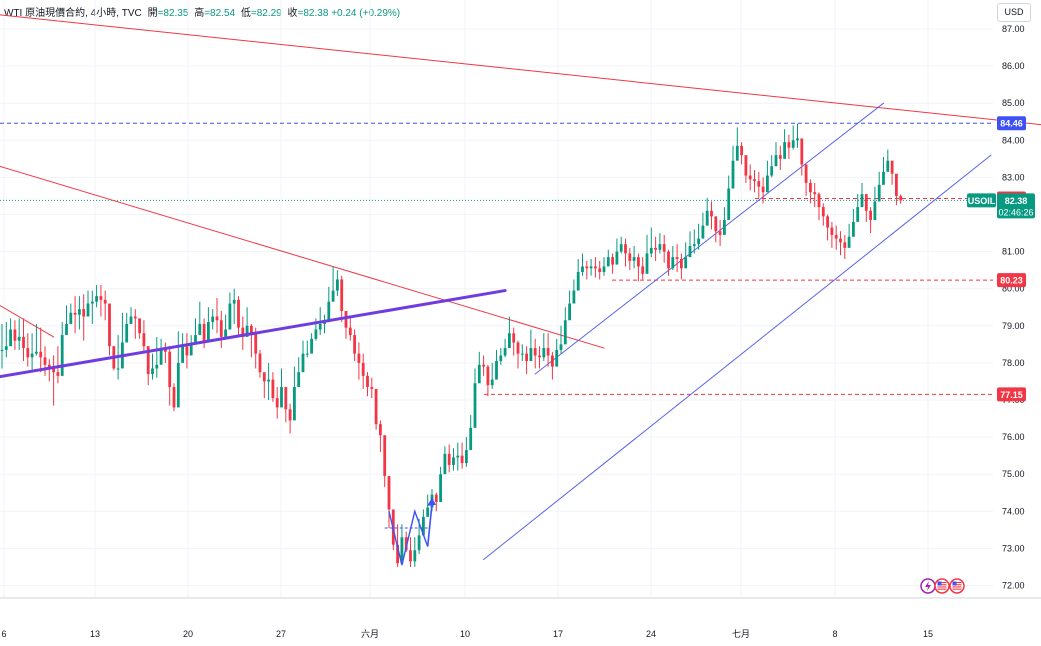  What do you see at coordinates (1013, 29) in the screenshot?
I see `y-tick-label: 87.00` at bounding box center [1013, 29].